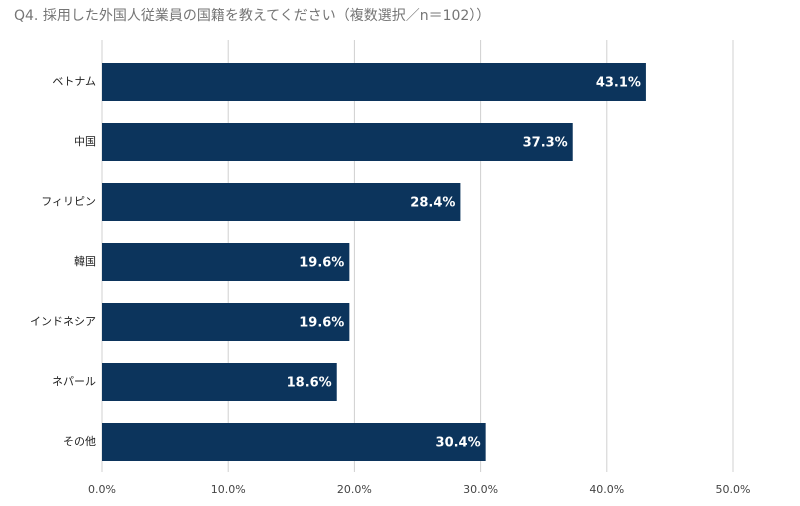 The height and width of the screenshot is (506, 800). I want to click on x-tick-label: 10.0%, so click(228, 489).